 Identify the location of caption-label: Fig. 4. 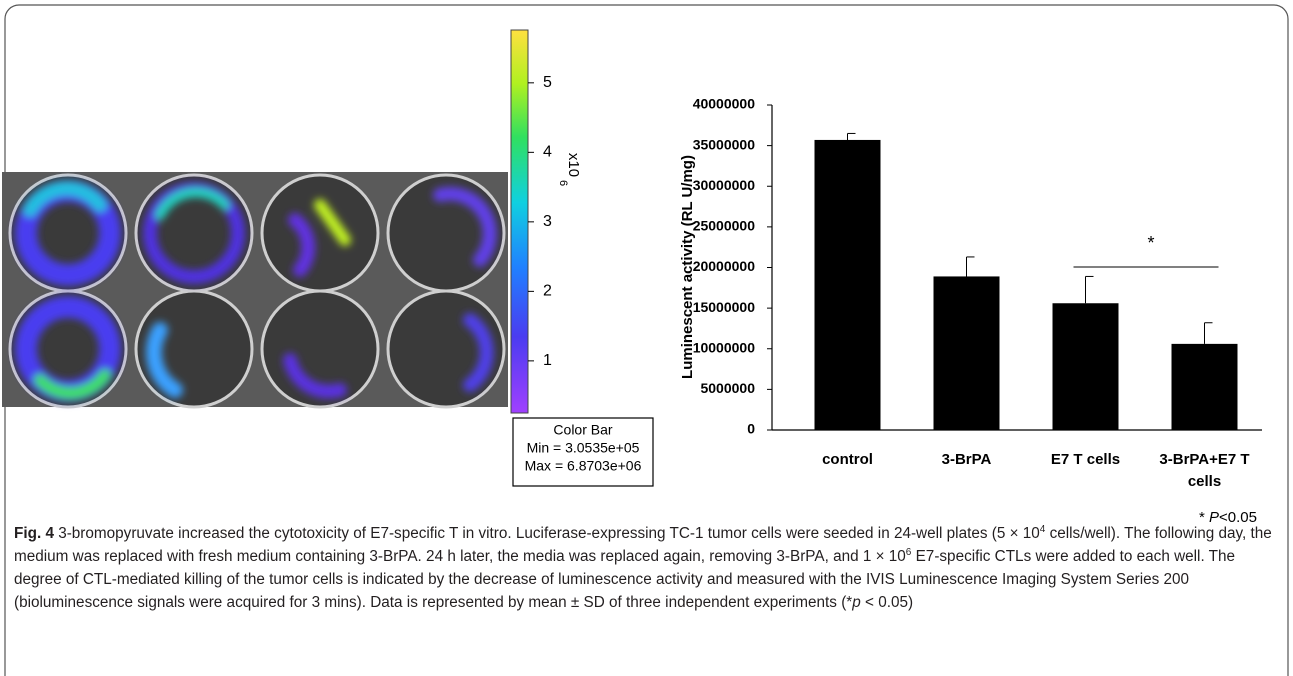
(34, 533).